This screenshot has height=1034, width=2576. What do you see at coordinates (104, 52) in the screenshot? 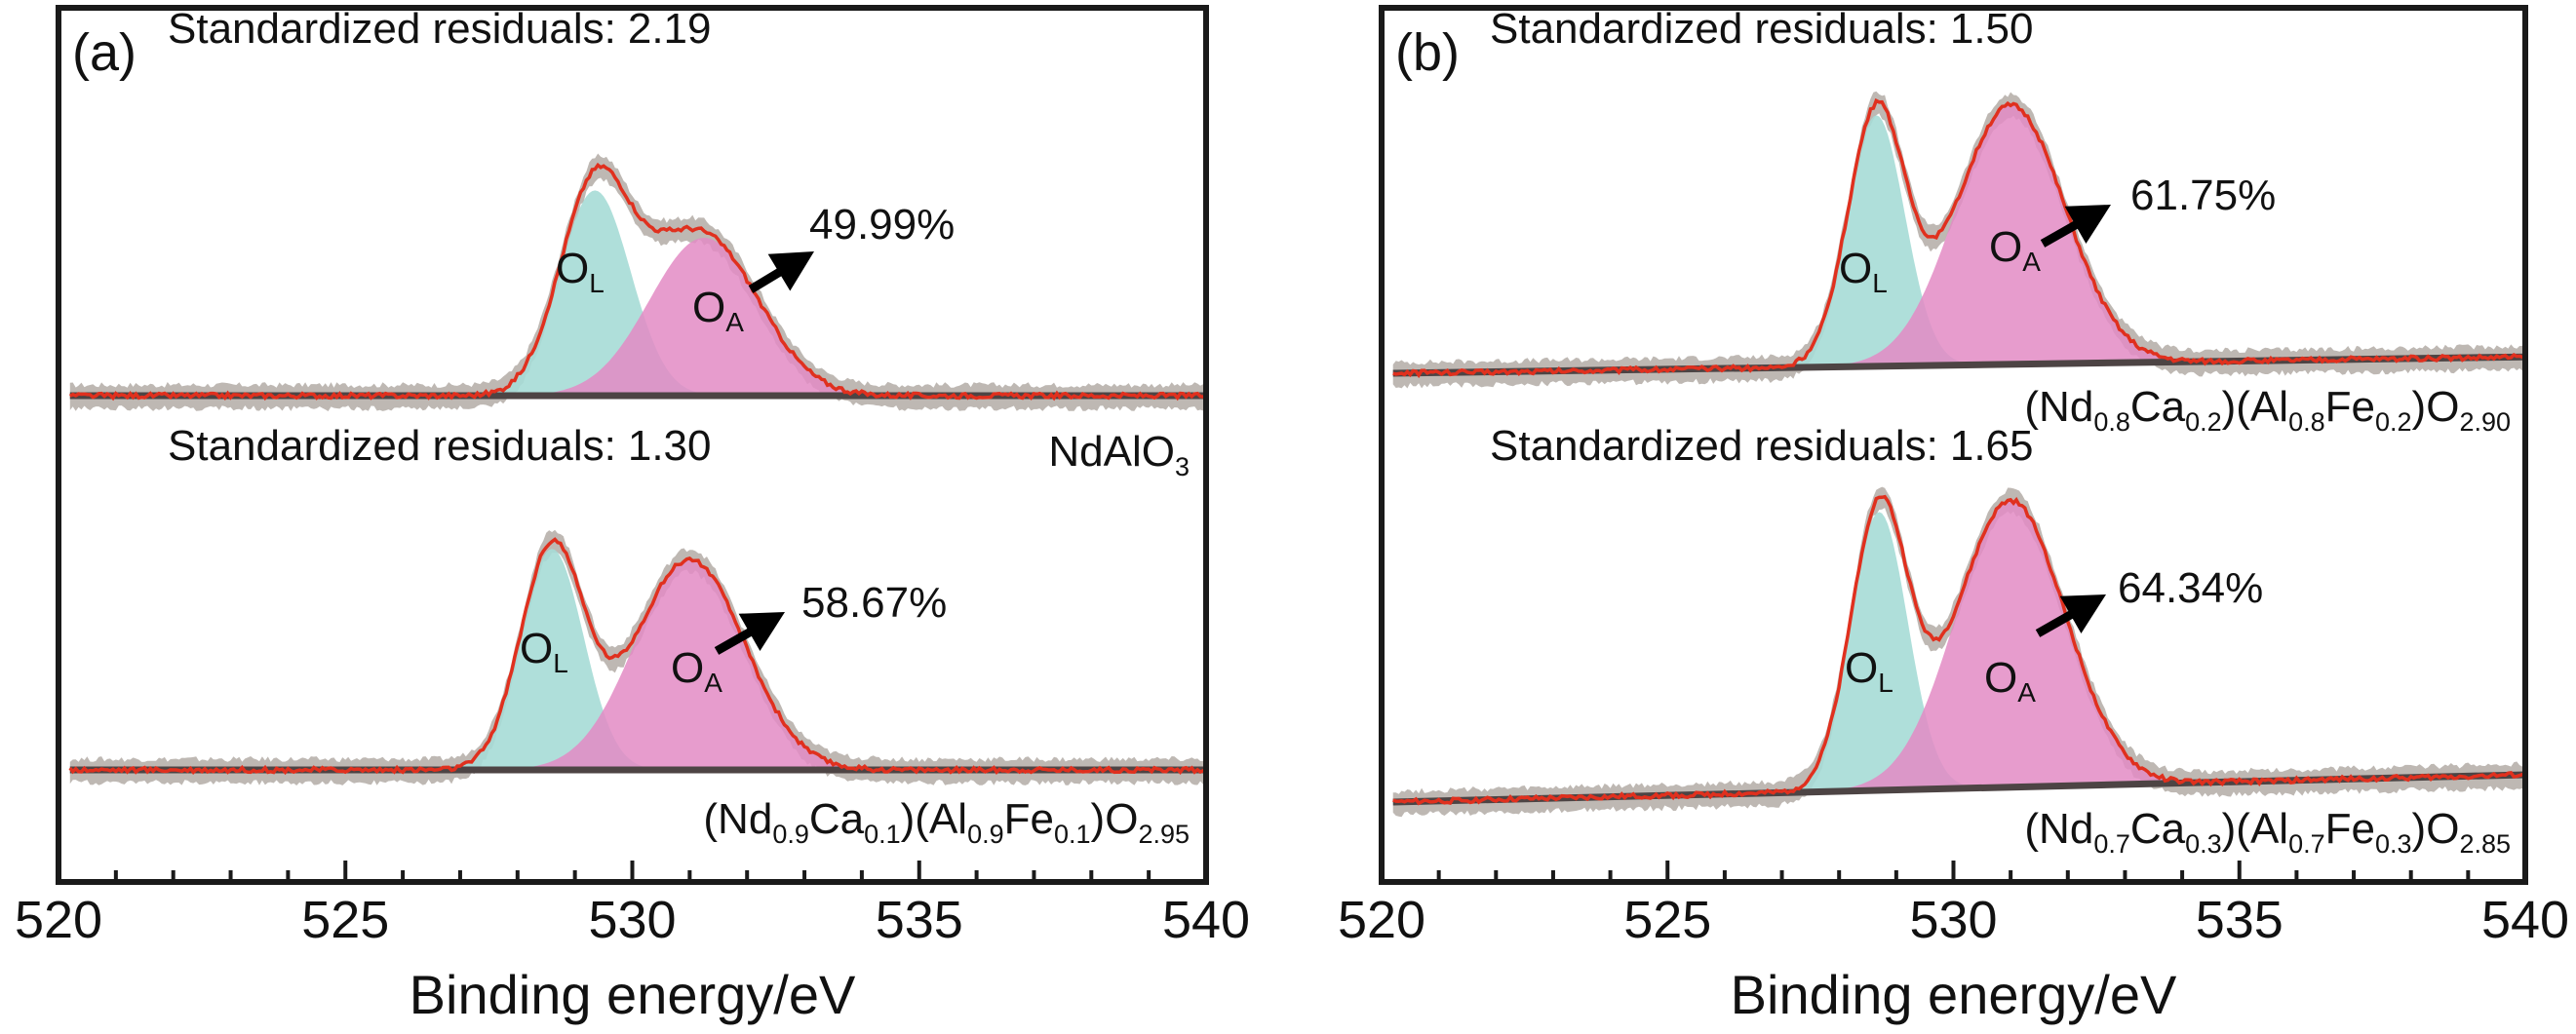
I see `panel-label: (a)` at bounding box center [104, 52].